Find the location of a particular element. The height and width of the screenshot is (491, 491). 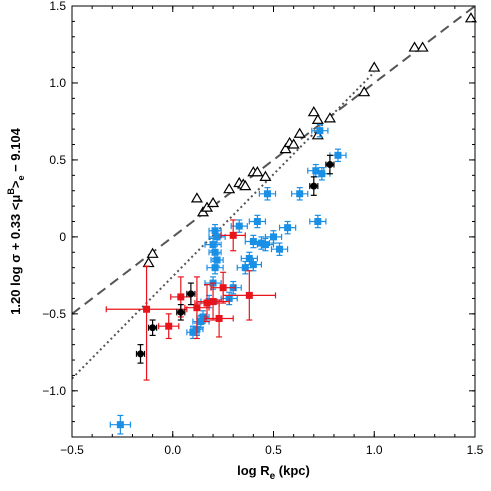

y-tick-label: 0.5 is located at coordinates (57, 160).